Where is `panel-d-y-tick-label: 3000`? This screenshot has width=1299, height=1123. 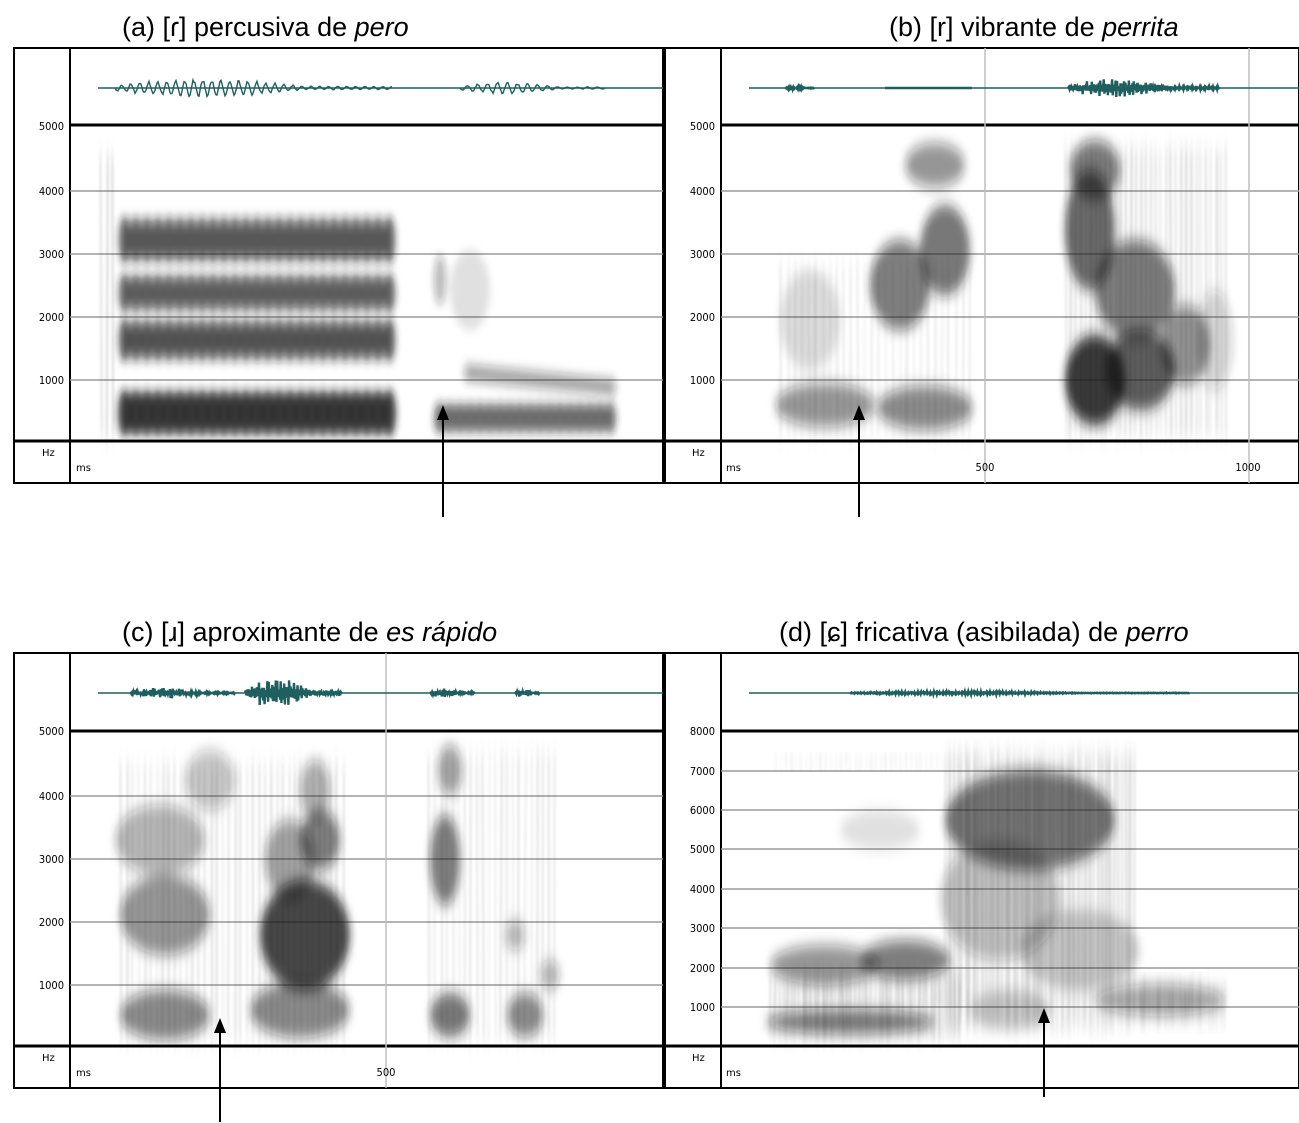
panel-d-y-tick-label: 3000 is located at coordinates (702, 928).